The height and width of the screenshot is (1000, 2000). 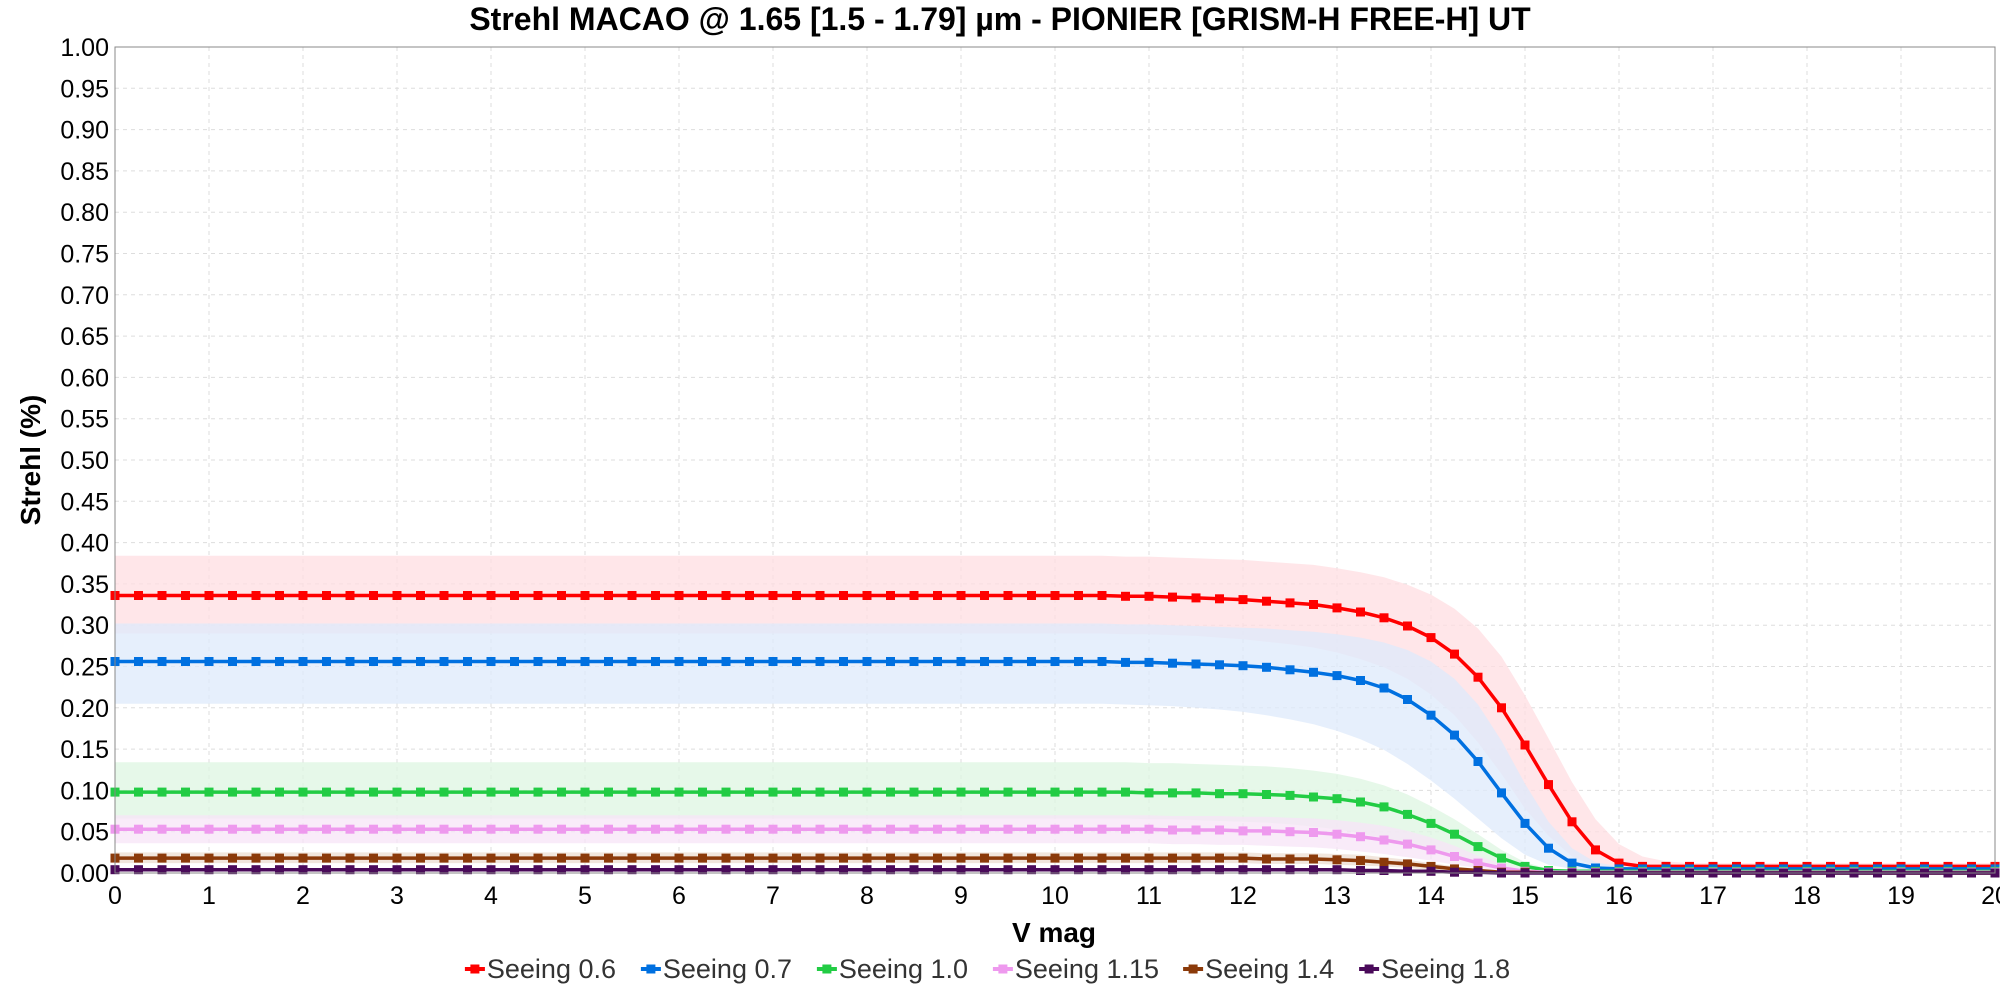 What do you see at coordinates (1243, 896) in the screenshot?
I see `x-tick-label: 12` at bounding box center [1243, 896].